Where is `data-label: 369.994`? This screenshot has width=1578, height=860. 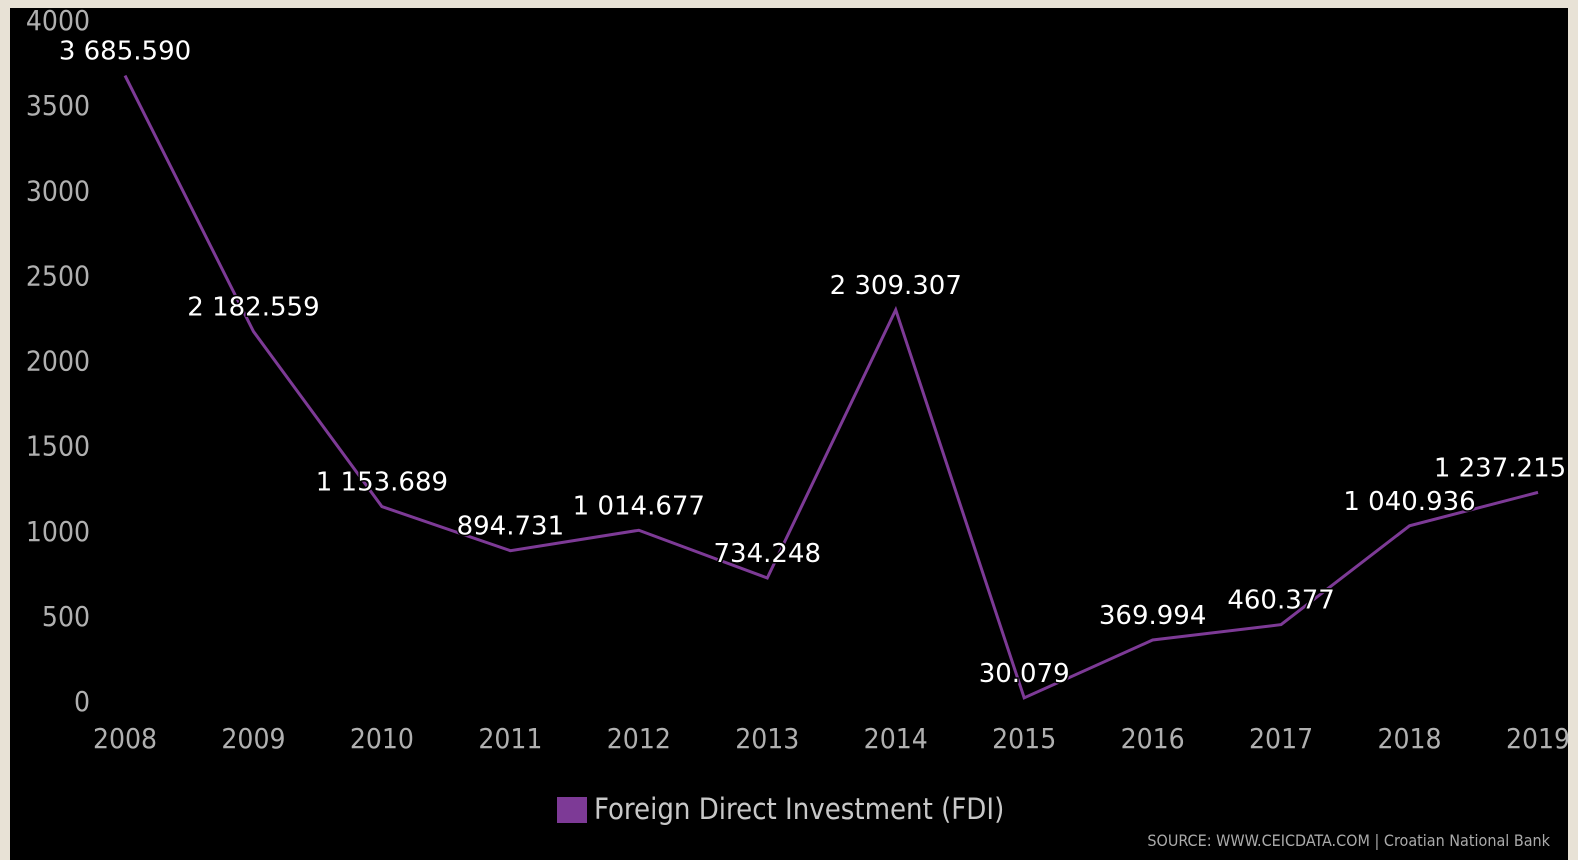 data-label: 369.994 is located at coordinates (1153, 616).